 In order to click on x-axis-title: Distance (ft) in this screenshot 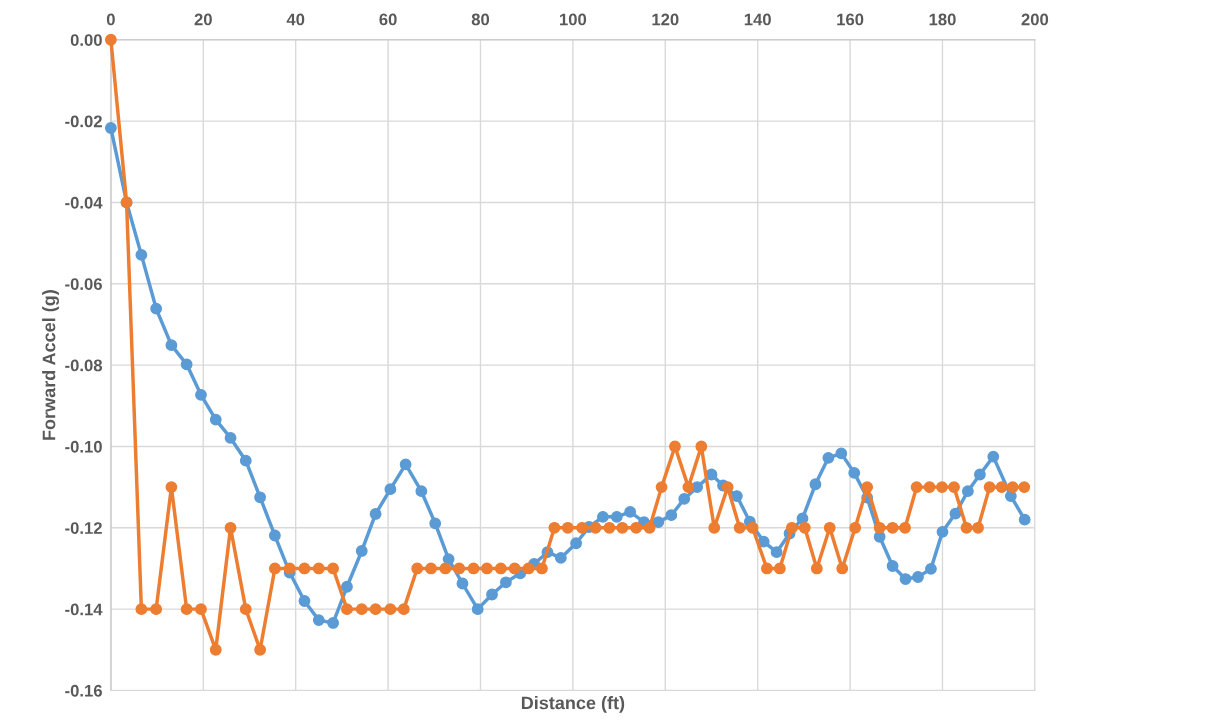, I will do `click(573, 704)`.